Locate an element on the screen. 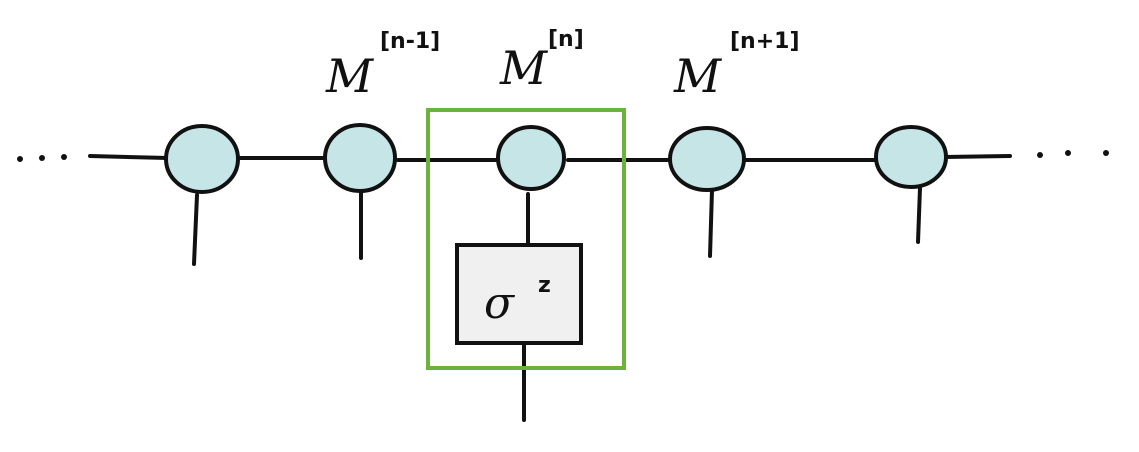 This screenshot has height=452, width=1139. highlight-box is located at coordinates (526, 239).